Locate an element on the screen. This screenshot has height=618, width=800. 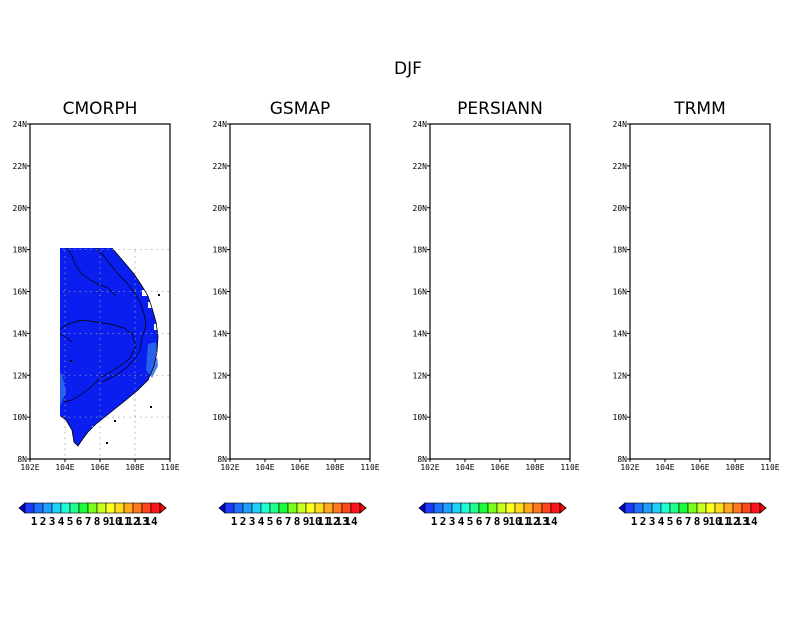
precip-field is located at coordinates (115, 353).